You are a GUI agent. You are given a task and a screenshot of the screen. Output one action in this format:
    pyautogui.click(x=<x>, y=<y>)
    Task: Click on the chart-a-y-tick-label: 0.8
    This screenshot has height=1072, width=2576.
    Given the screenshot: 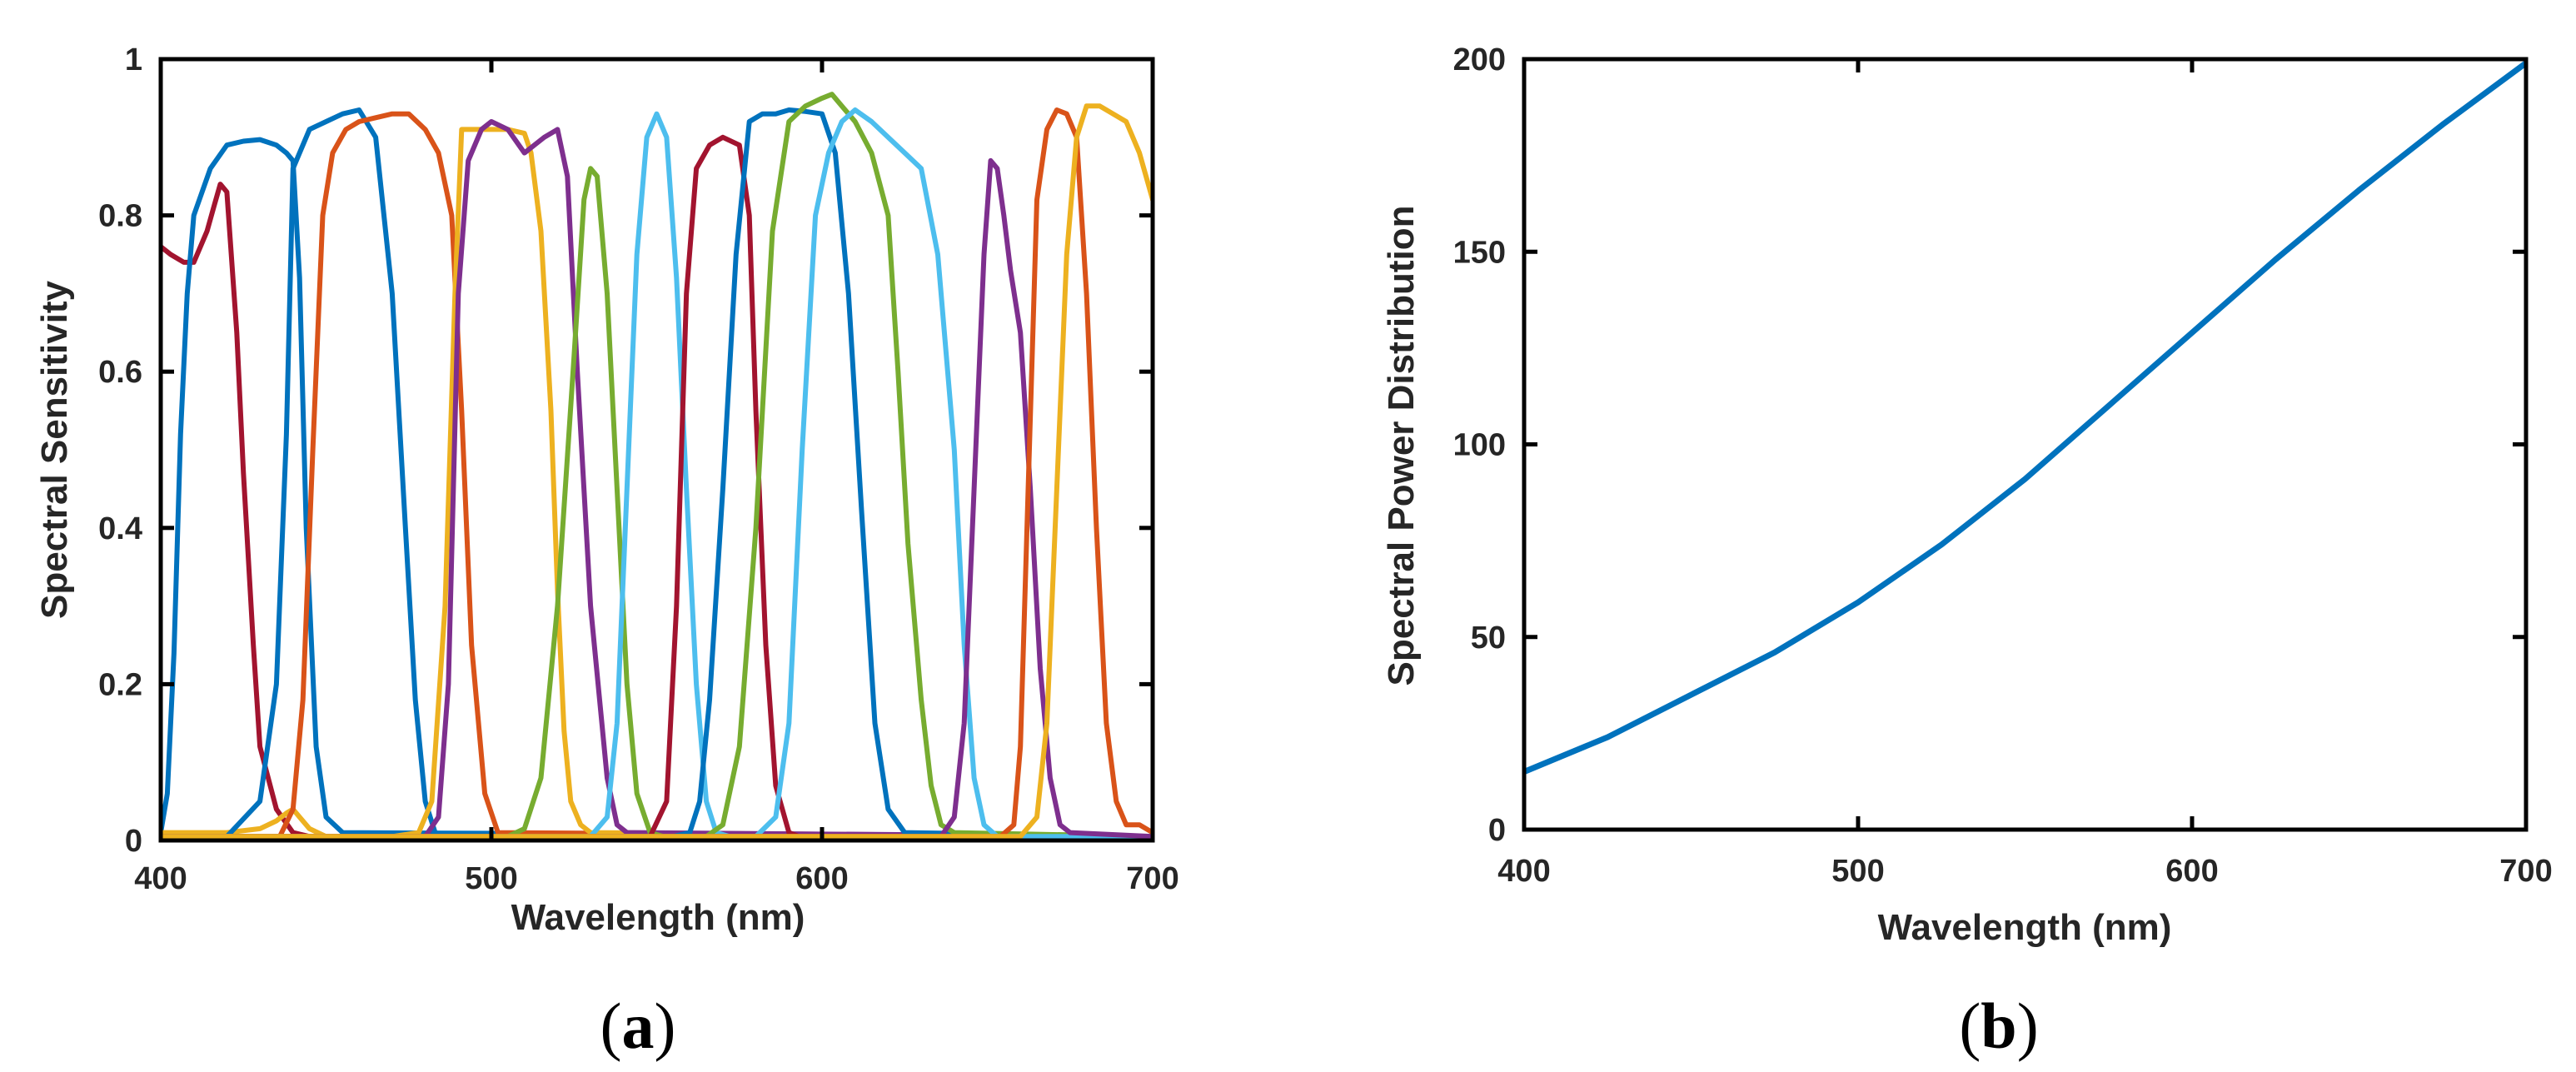 What is the action you would take?
    pyautogui.click(x=120, y=216)
    